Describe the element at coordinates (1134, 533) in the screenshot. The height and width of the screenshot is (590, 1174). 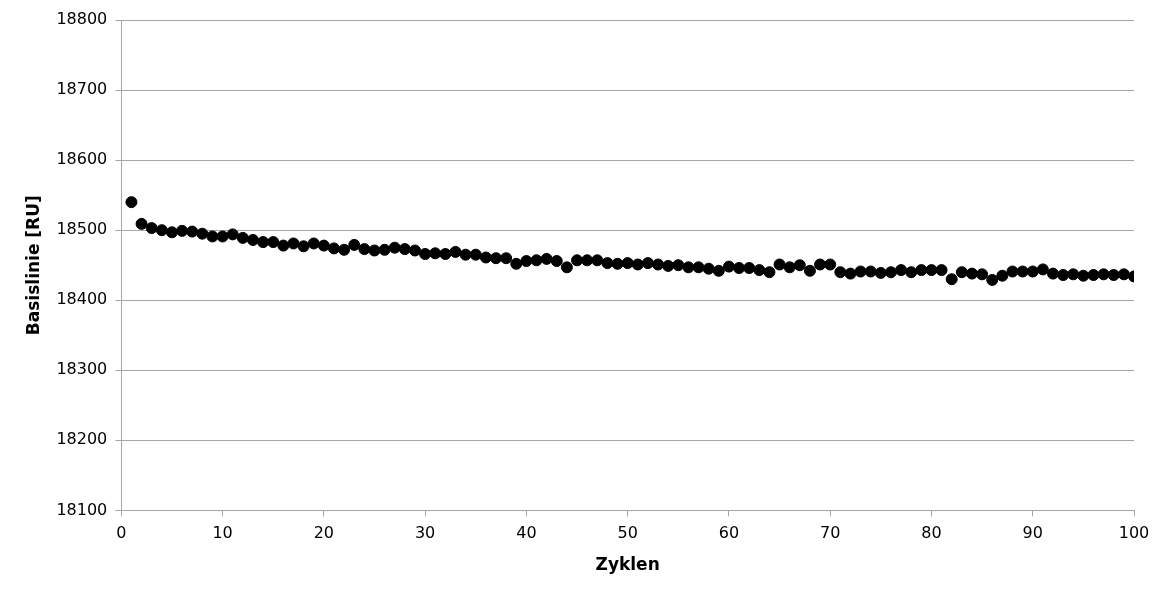
I see `x-tick-label: 100` at that location.